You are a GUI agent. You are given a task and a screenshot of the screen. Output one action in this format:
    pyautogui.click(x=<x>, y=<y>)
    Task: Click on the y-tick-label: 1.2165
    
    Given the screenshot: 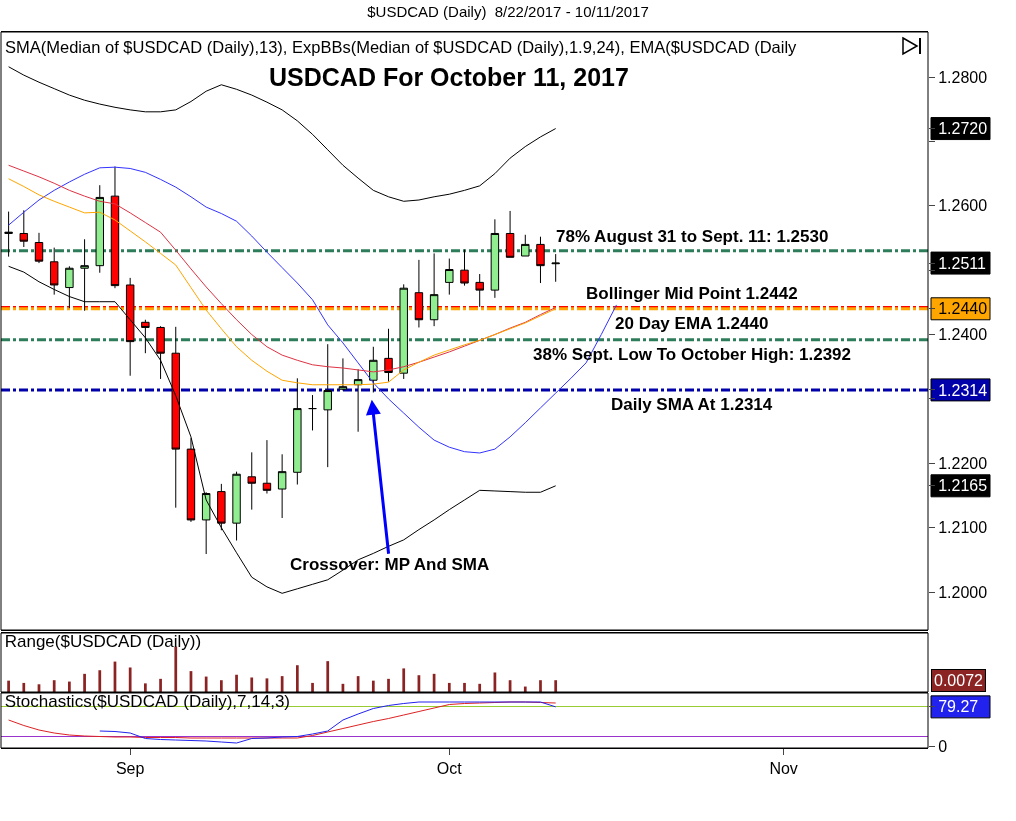 What is the action you would take?
    pyautogui.click(x=963, y=486)
    